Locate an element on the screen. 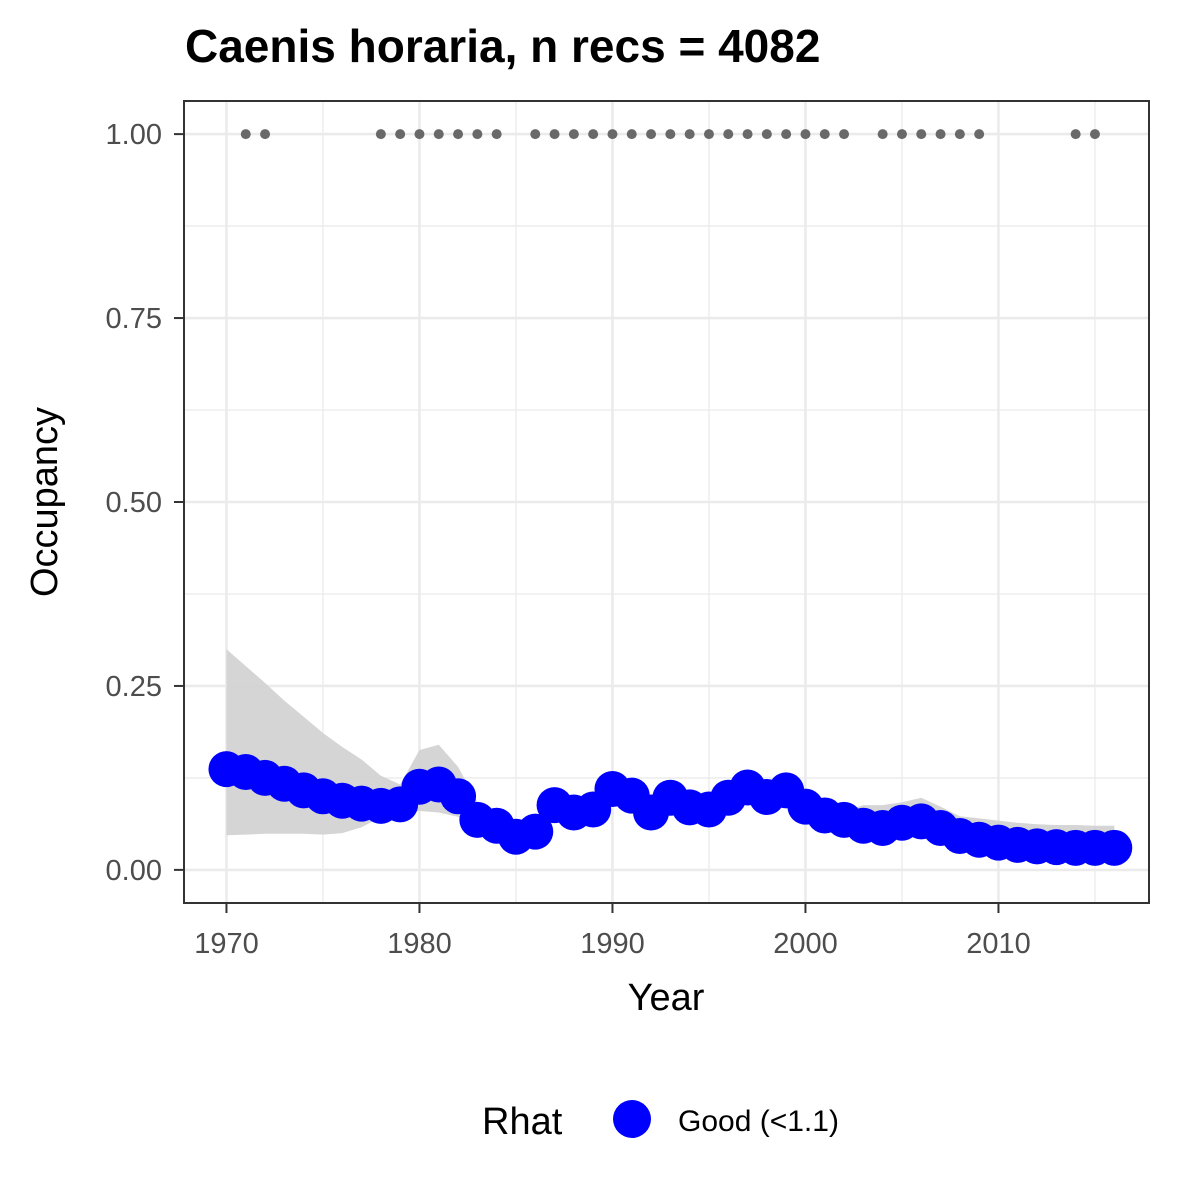  x-tick-label: 1980 is located at coordinates (419, 944).